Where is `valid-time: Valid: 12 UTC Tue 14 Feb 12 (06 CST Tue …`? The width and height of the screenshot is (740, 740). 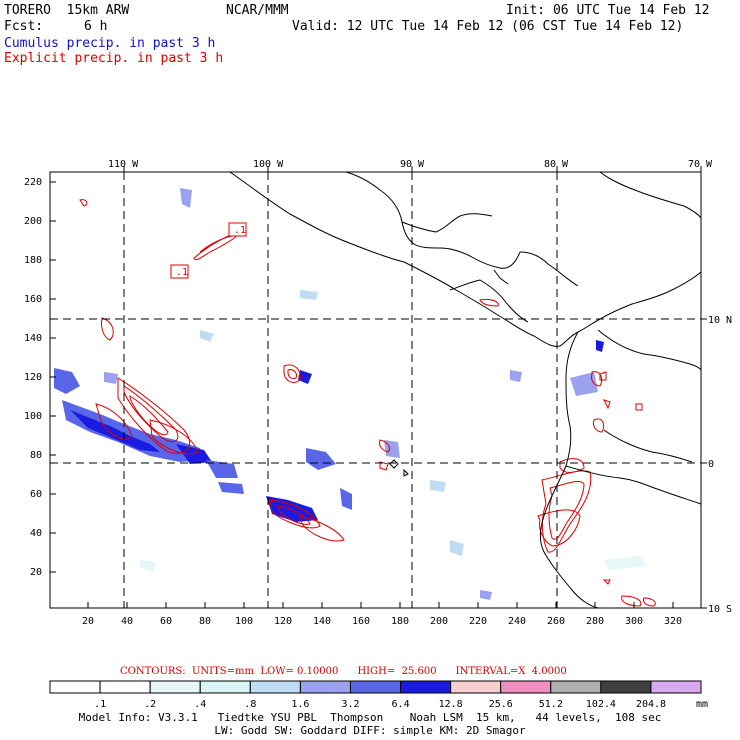
valid-time: Valid: 12 UTC Tue 14 Feb 12 (06 CST Tue … is located at coordinates (488, 26).